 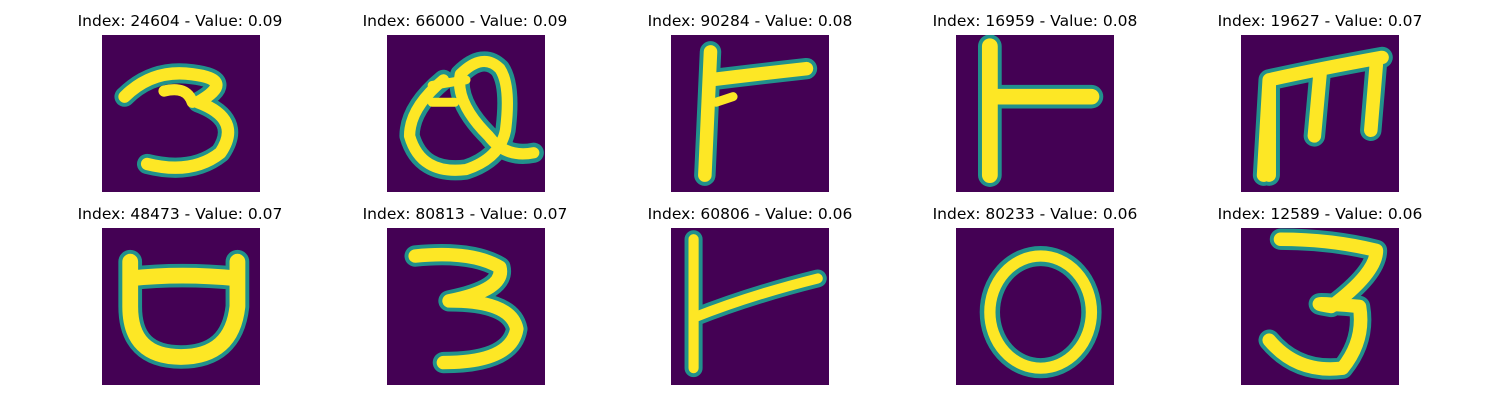 I want to click on glyph-cup-image, so click(x=184, y=309).